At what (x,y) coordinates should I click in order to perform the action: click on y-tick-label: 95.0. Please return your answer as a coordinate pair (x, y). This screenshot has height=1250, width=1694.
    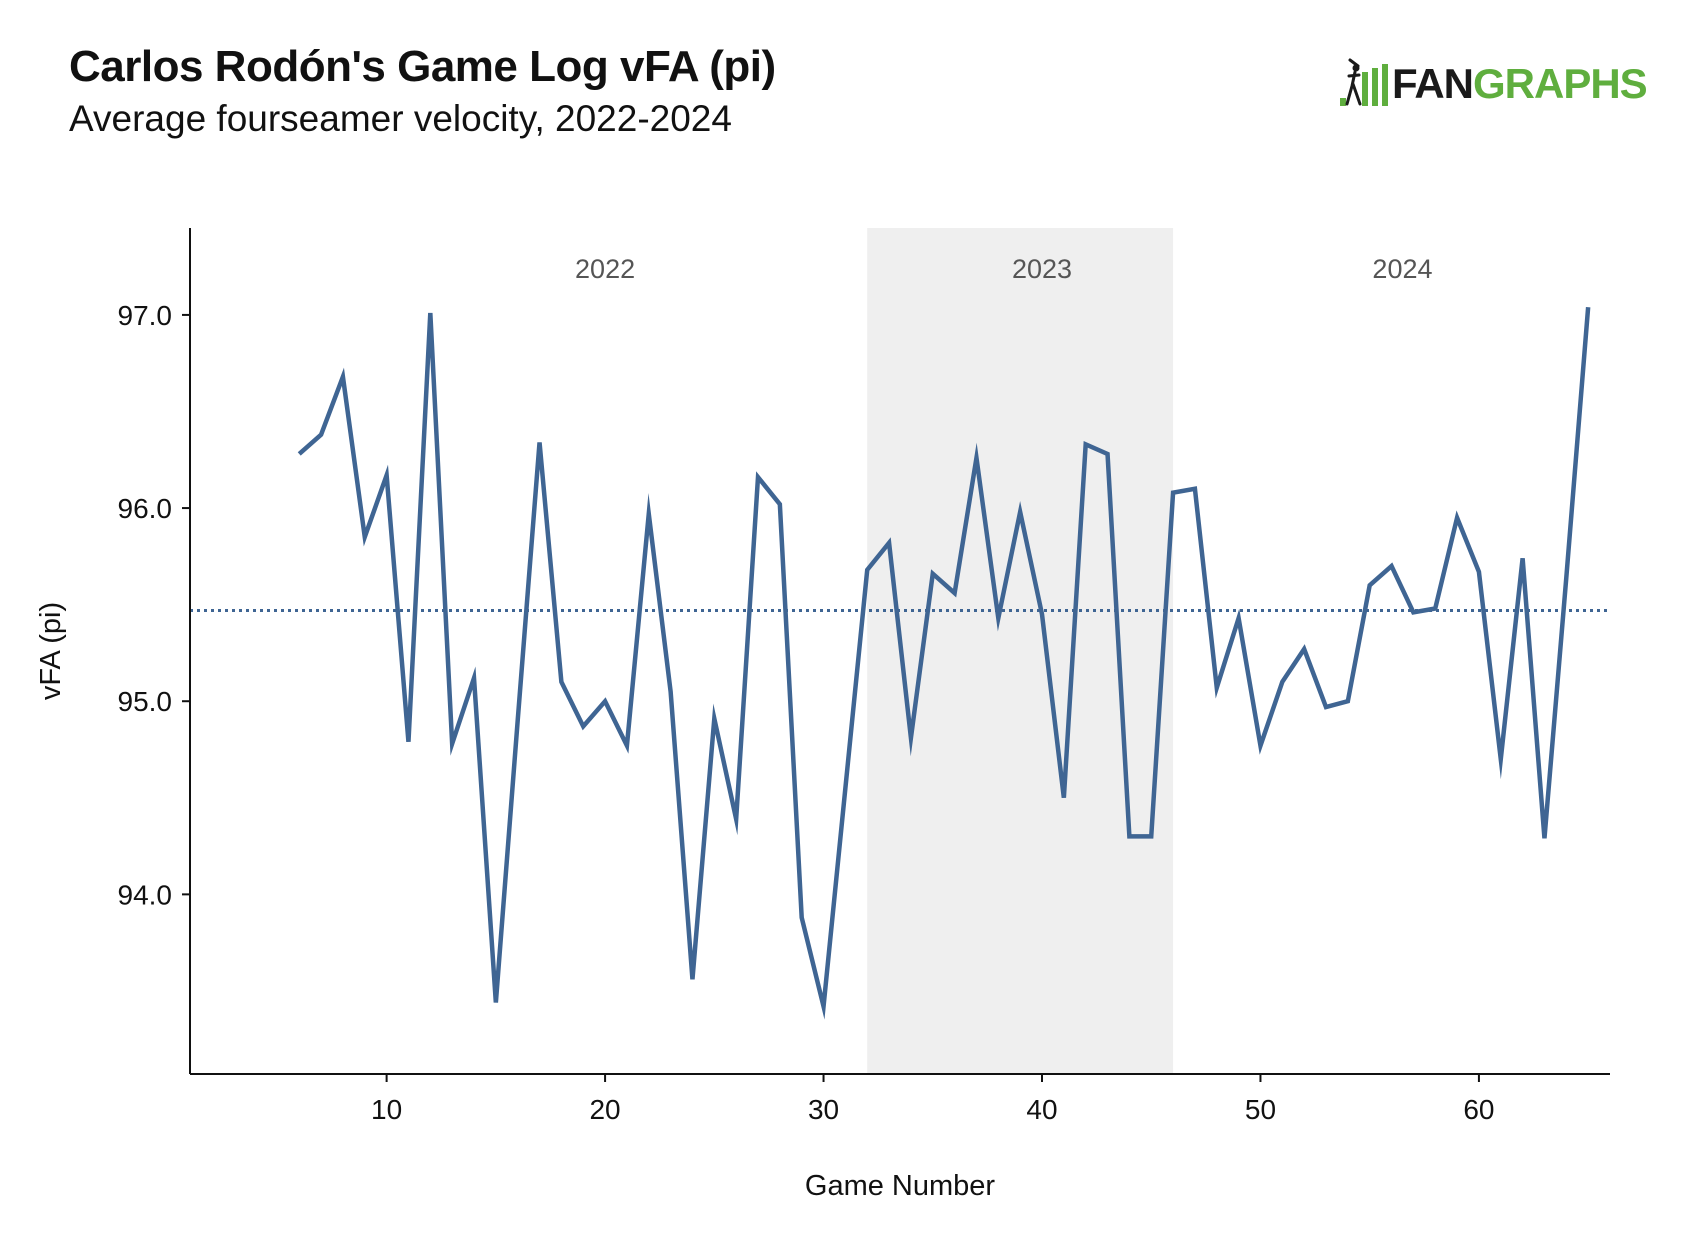
    Looking at the image, I should click on (145, 701).